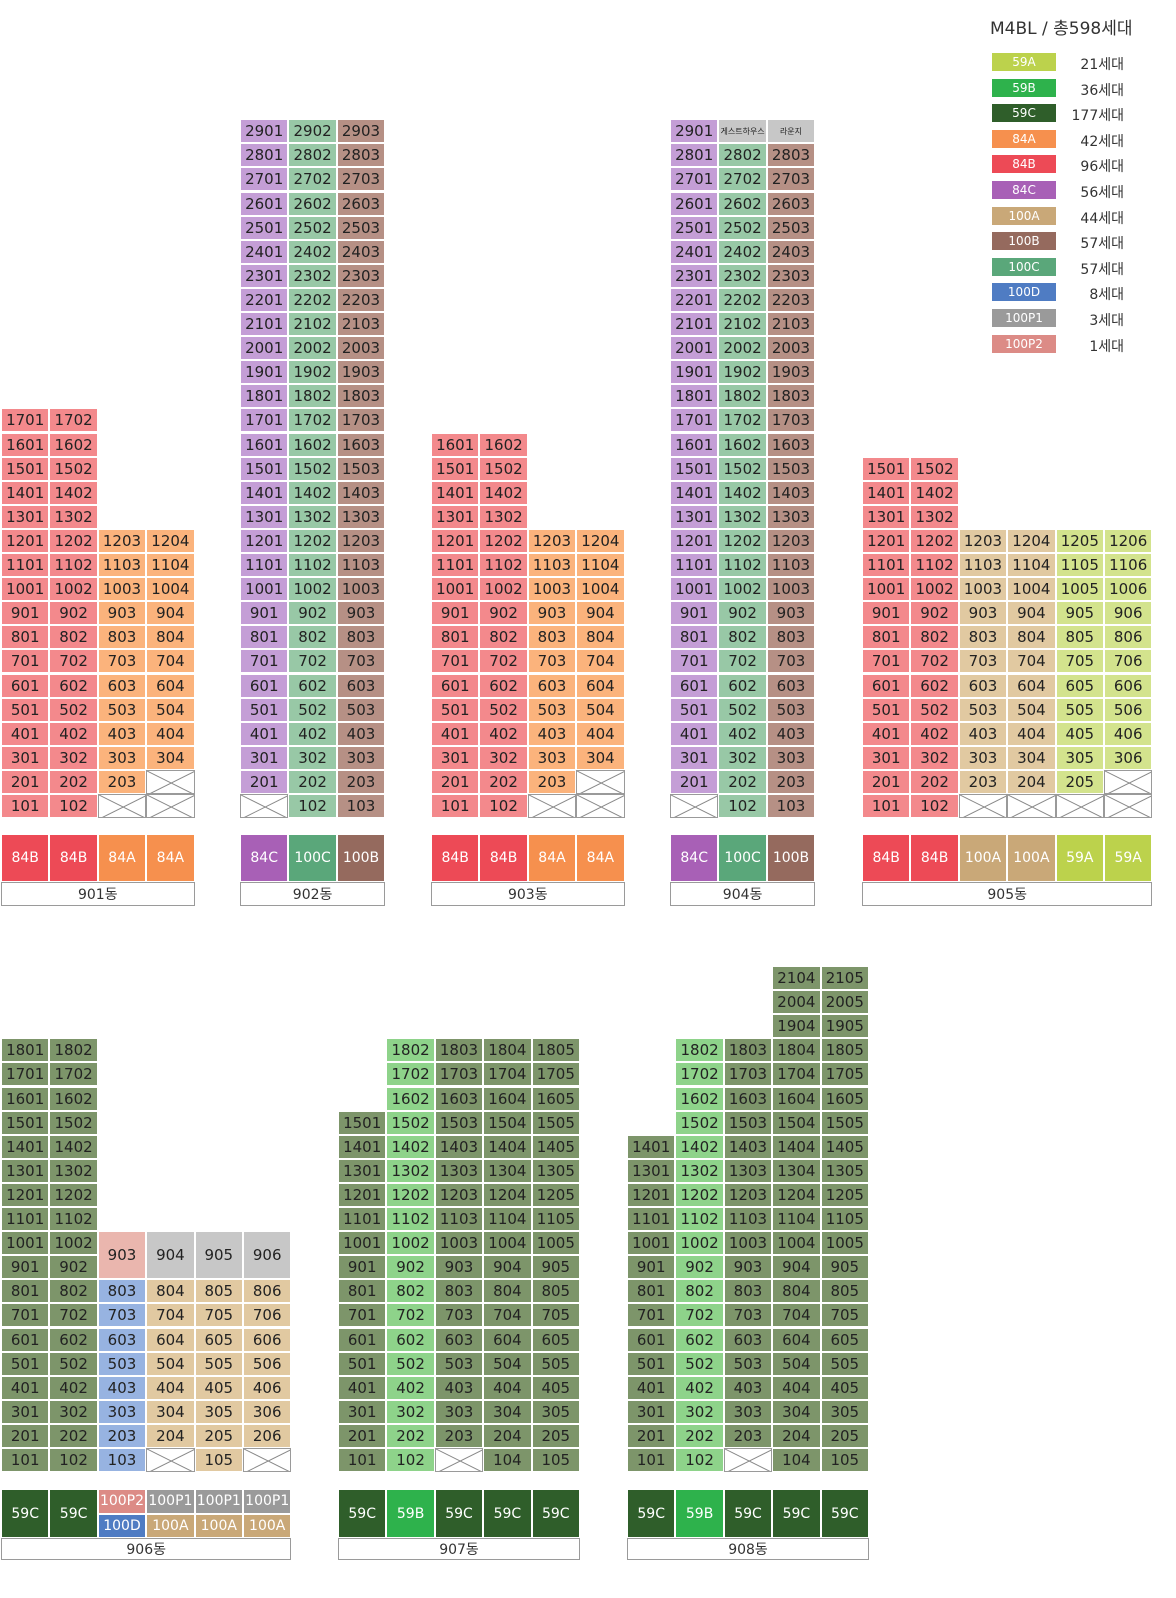 The image size is (1176, 1598). I want to click on unit-cell: 1903, so click(791, 372).